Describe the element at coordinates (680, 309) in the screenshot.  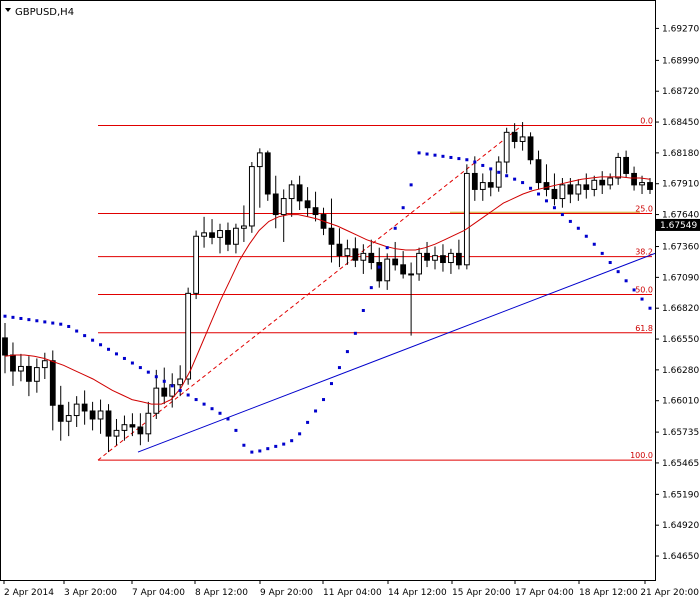
I see `y-tick-label: 1.66820` at that location.